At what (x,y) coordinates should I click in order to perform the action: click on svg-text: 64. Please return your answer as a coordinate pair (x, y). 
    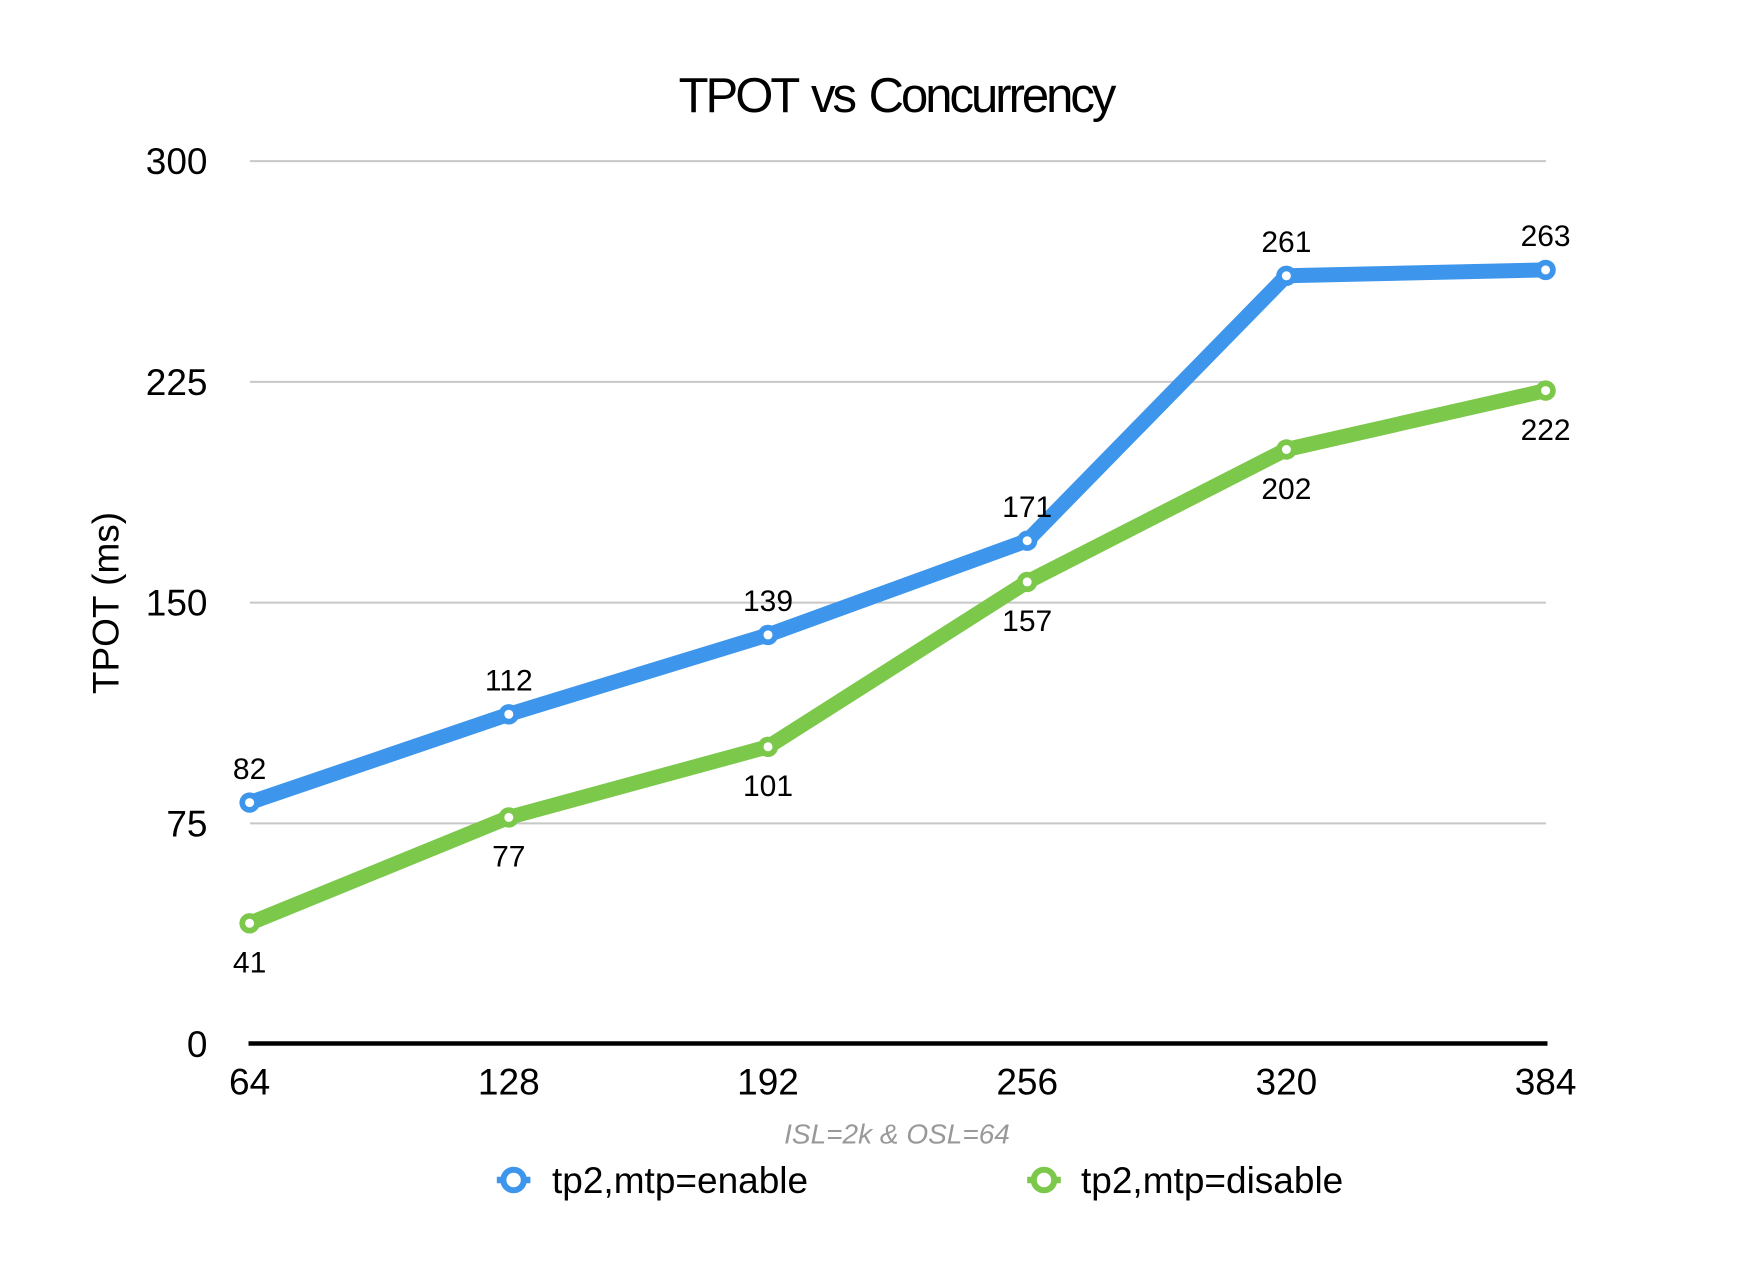
    Looking at the image, I should click on (249, 1081).